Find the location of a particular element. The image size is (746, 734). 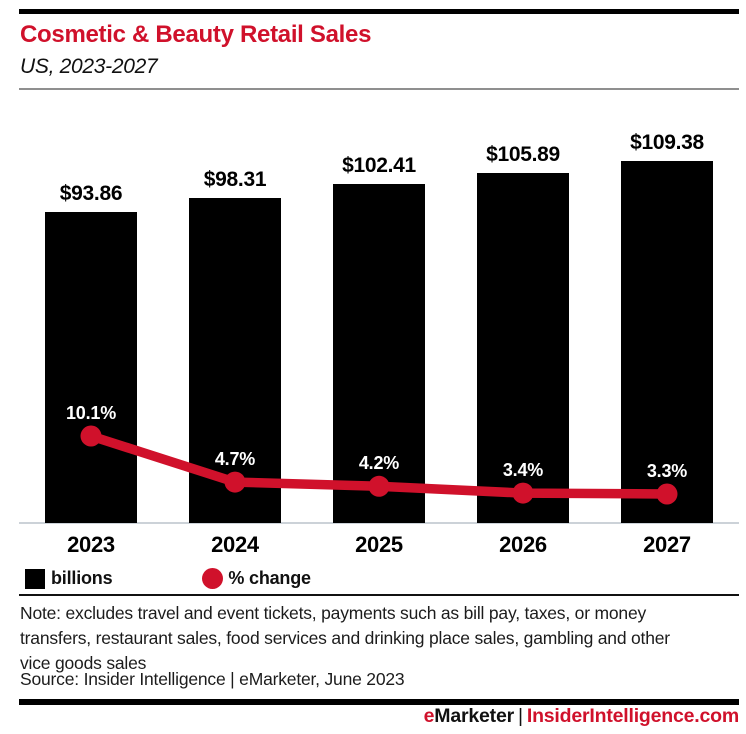

pct-change-label-2027: 3.3% is located at coordinates (667, 471).